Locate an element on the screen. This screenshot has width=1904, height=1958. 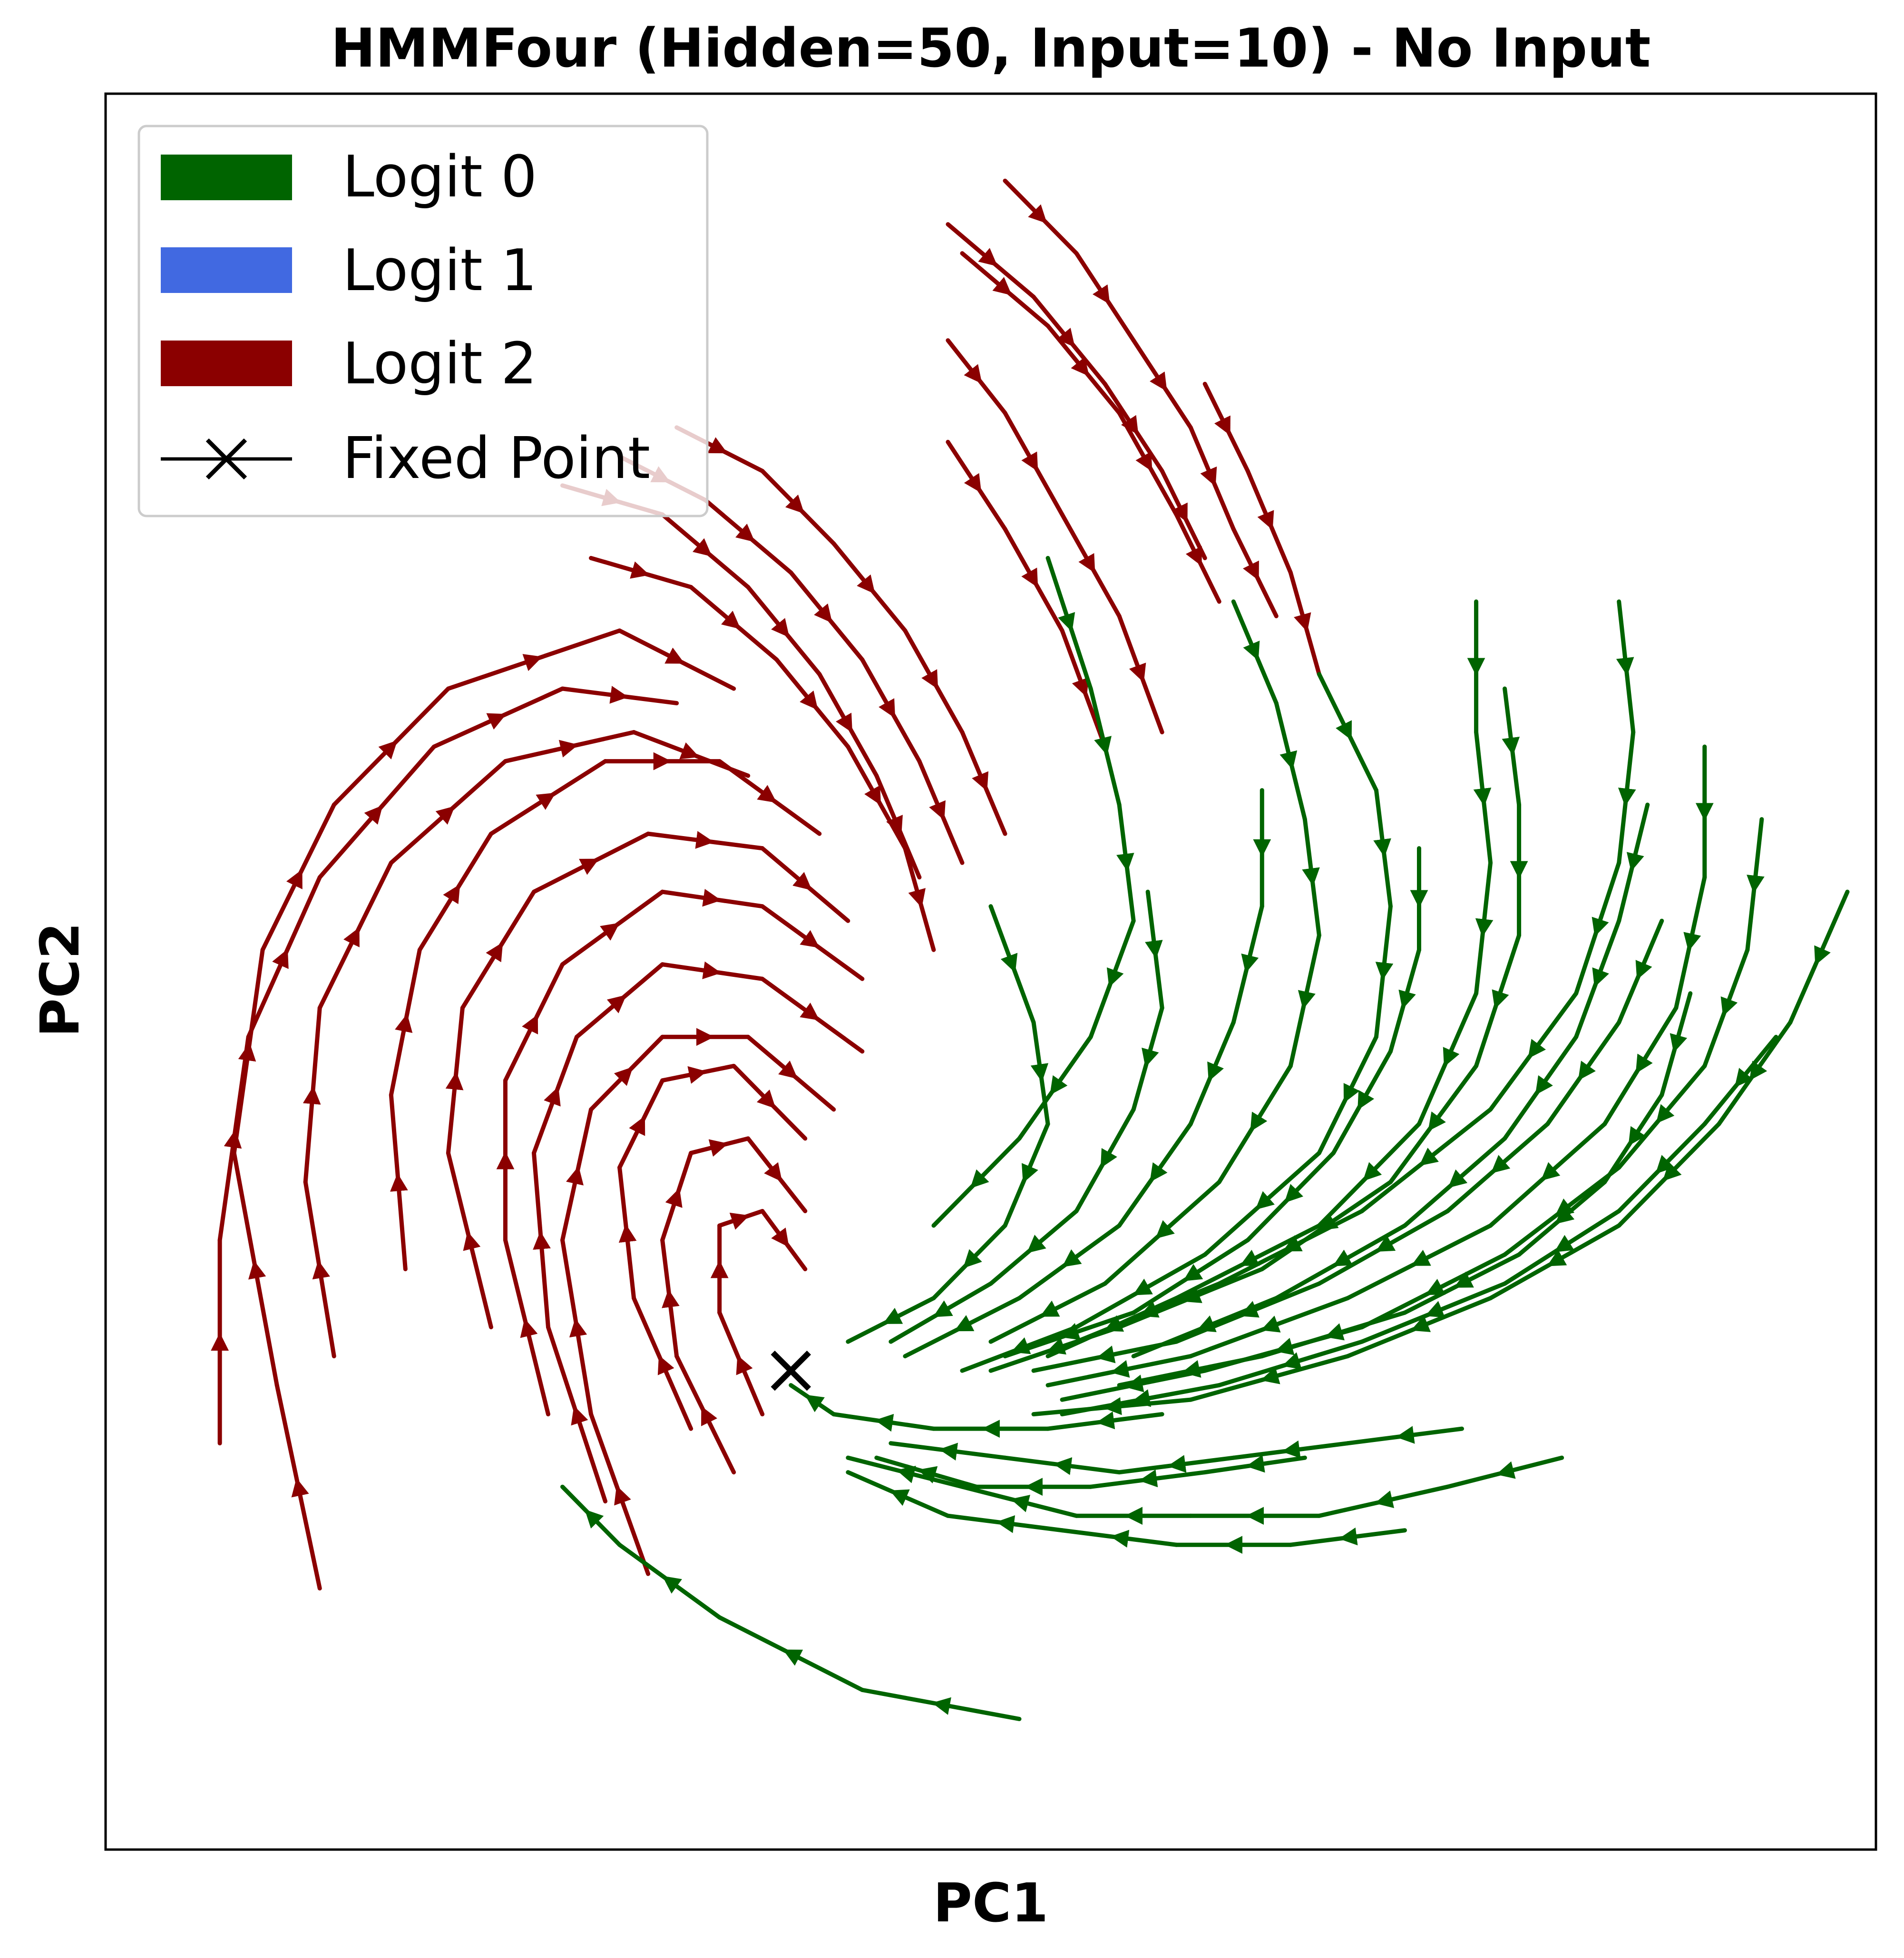
legend-label-logit-2: Logit 2 is located at coordinates (439, 364).